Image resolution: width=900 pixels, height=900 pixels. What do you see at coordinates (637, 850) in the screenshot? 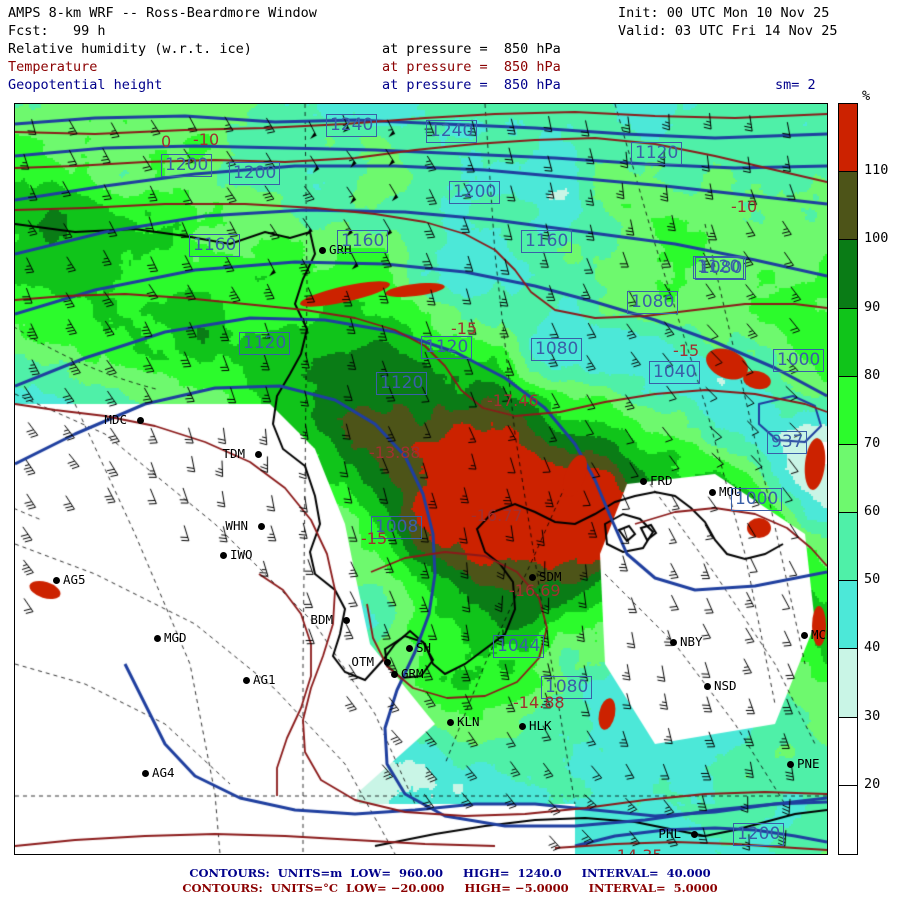
I see `temperature-contour-label: -14.35` at bounding box center [637, 850].